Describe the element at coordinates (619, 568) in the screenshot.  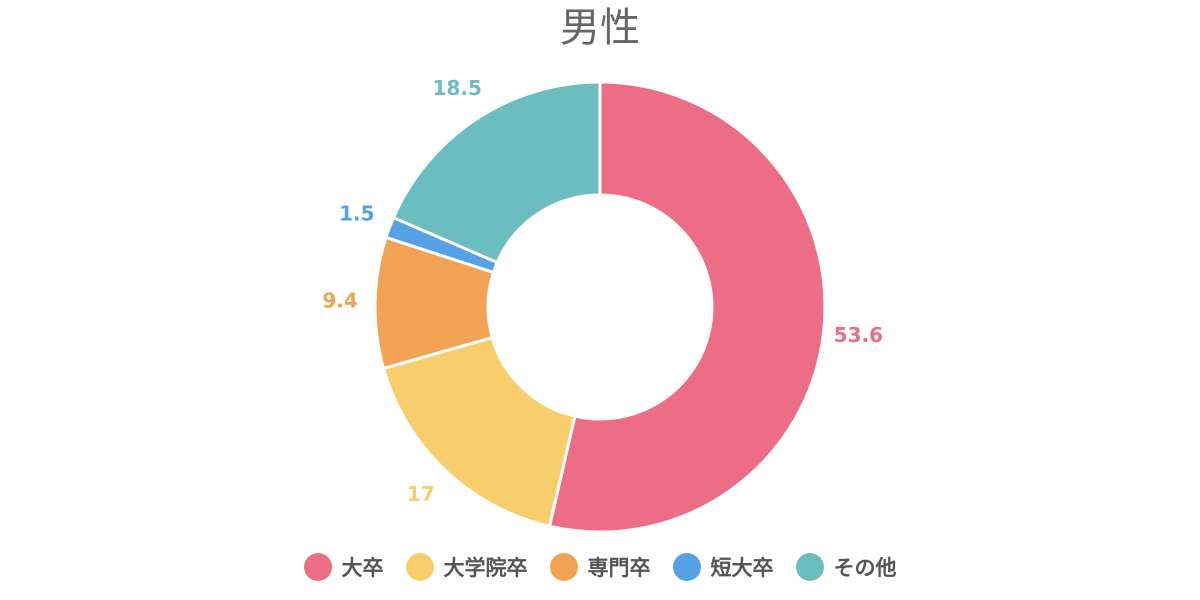
I see `legend-label-3: 専門卒` at that location.